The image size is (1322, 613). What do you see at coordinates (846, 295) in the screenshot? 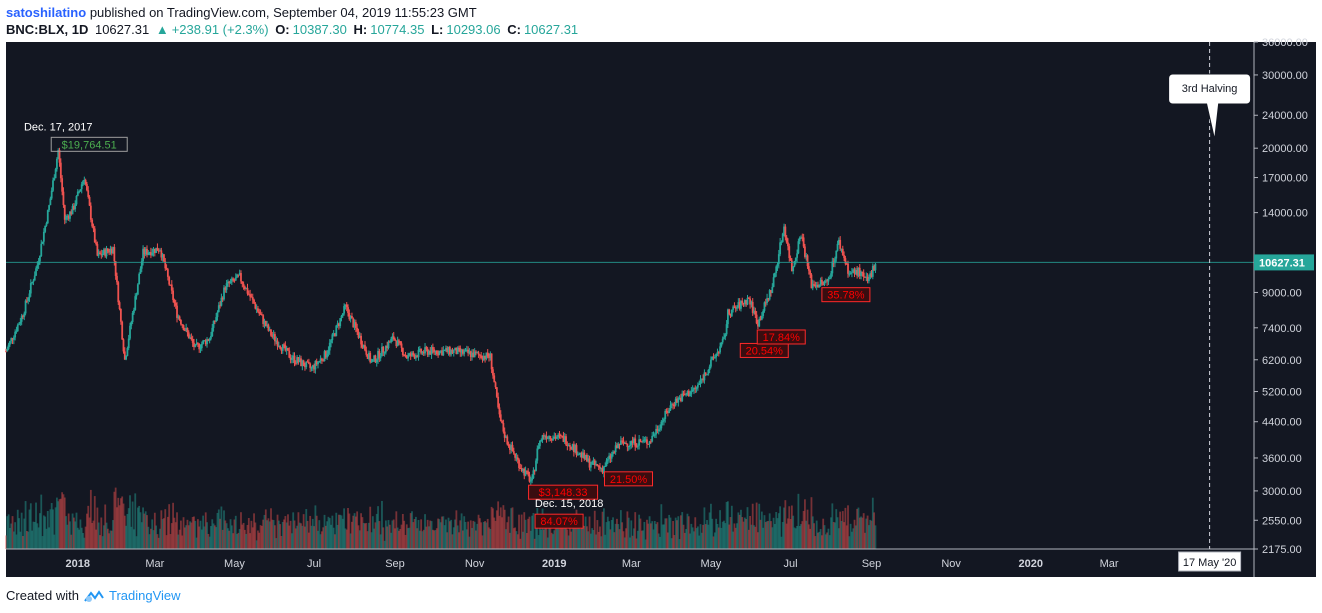
I see `annotation-box` at bounding box center [846, 295].